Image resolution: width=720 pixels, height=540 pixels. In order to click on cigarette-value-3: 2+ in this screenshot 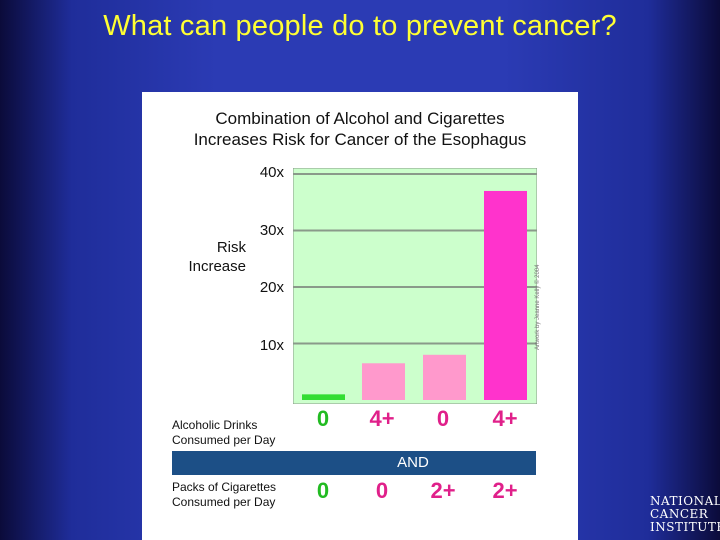, I will do `click(443, 490)`.